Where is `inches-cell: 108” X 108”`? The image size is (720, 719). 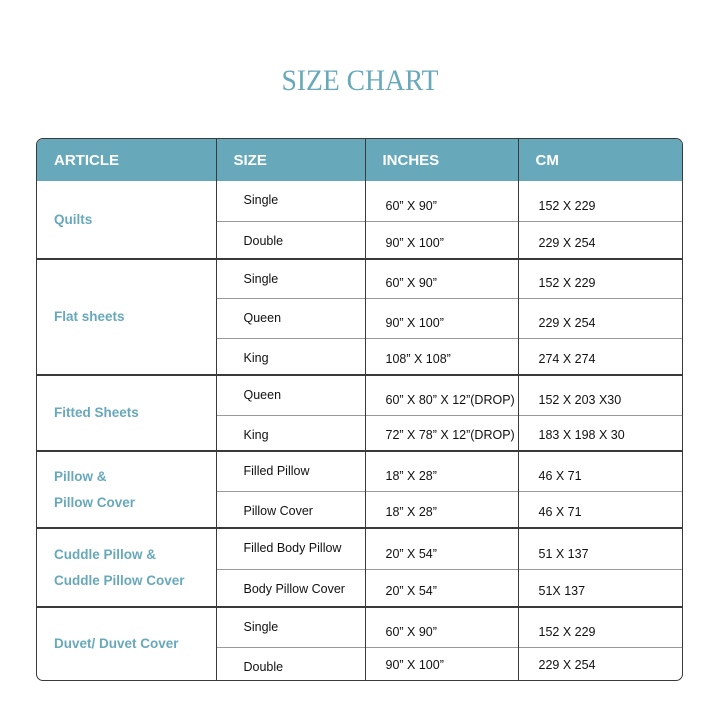 inches-cell: 108” X 108” is located at coordinates (441, 356).